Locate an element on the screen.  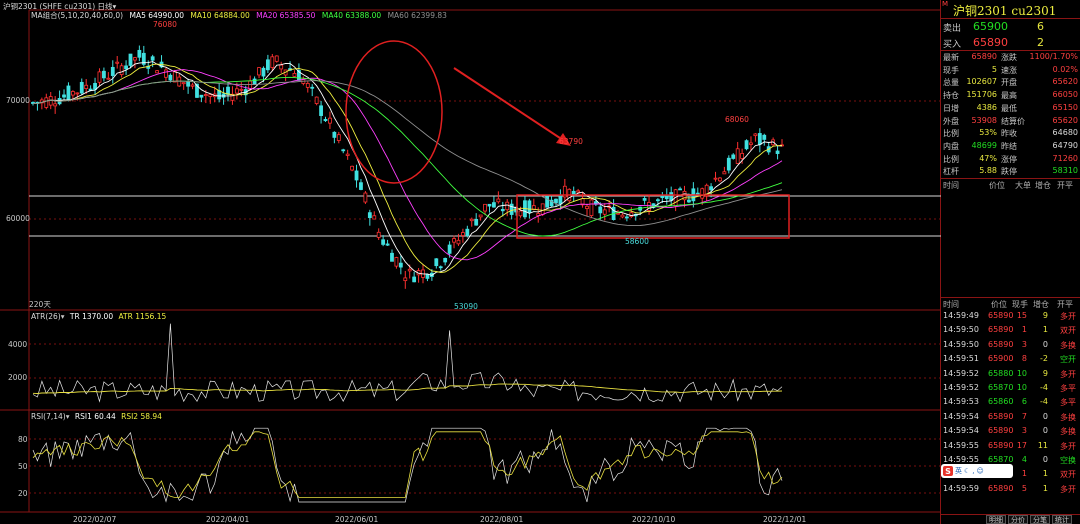
buy-row: 买入 65890 2 is located at coordinates (1010, 43).